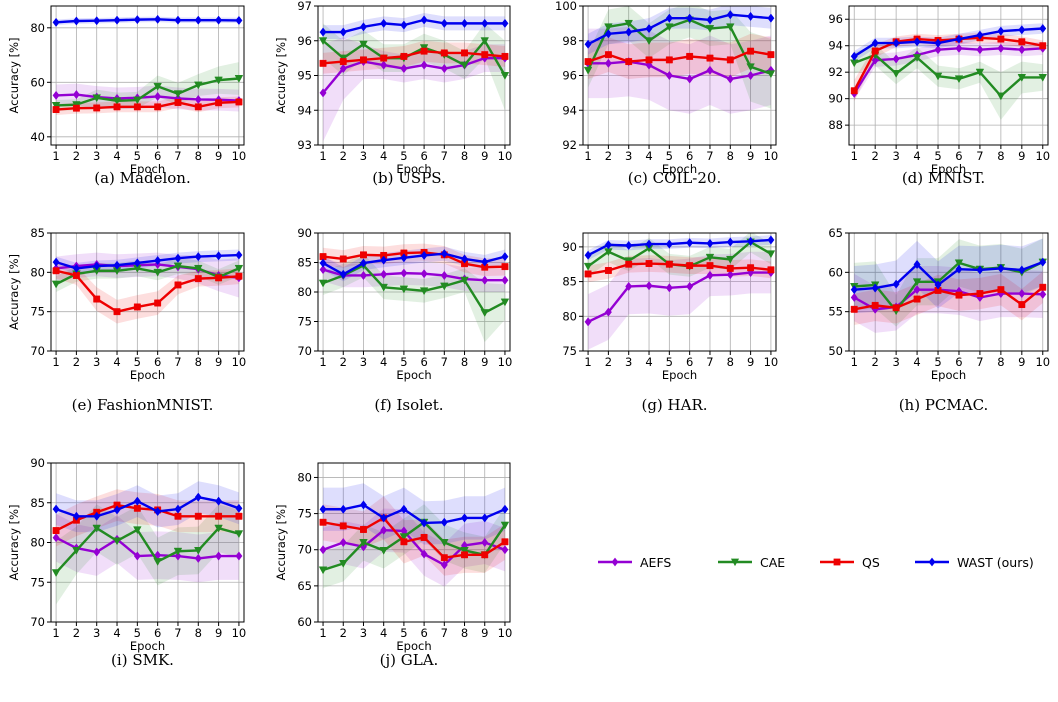 The image size is (1058, 702). What do you see at coordinates (414, 57) in the screenshot?
I see `series-line-qs` at bounding box center [414, 57].